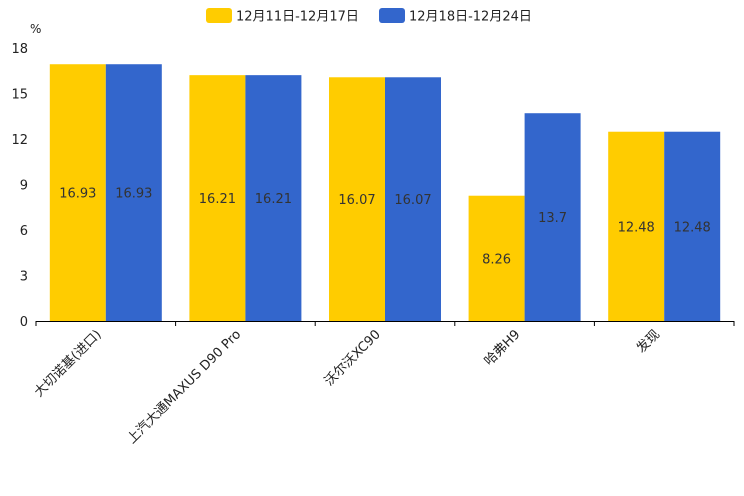 The height and width of the screenshot is (496, 744). What do you see at coordinates (24, 186) in the screenshot?
I see `y-tick-label: 9` at bounding box center [24, 186].